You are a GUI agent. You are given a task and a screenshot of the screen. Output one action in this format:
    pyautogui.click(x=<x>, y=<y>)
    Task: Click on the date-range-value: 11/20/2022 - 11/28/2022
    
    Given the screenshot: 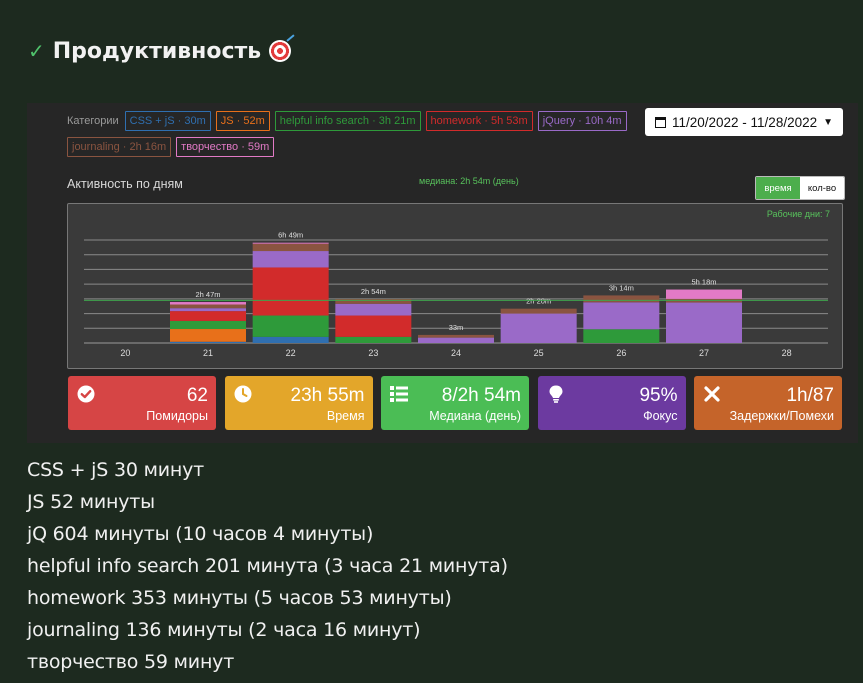 What is the action you would take?
    pyautogui.click(x=744, y=122)
    